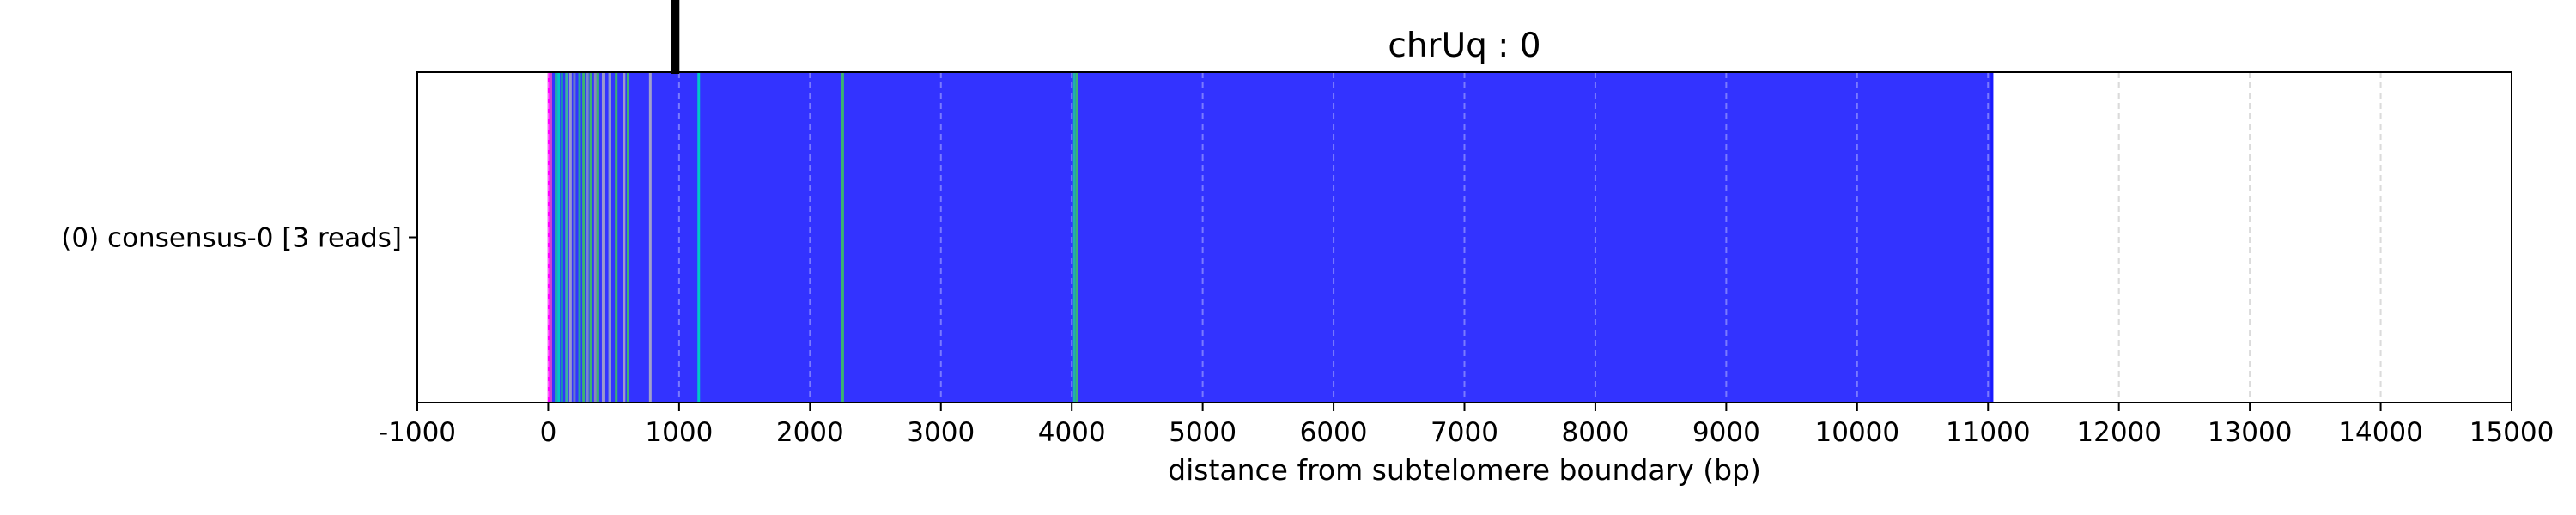  What do you see at coordinates (679, 432) in the screenshot?
I see `x-tick-label: 1000` at bounding box center [679, 432].